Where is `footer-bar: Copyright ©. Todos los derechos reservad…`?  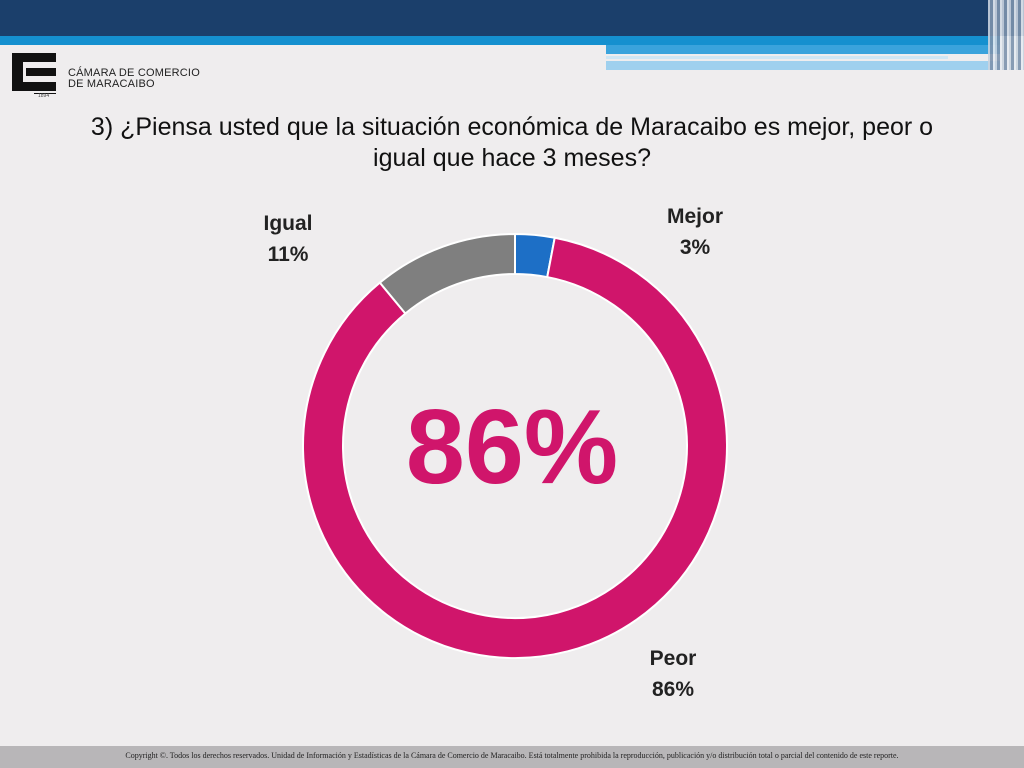 footer-bar: Copyright ©. Todos los derechos reservad… is located at coordinates (512, 757).